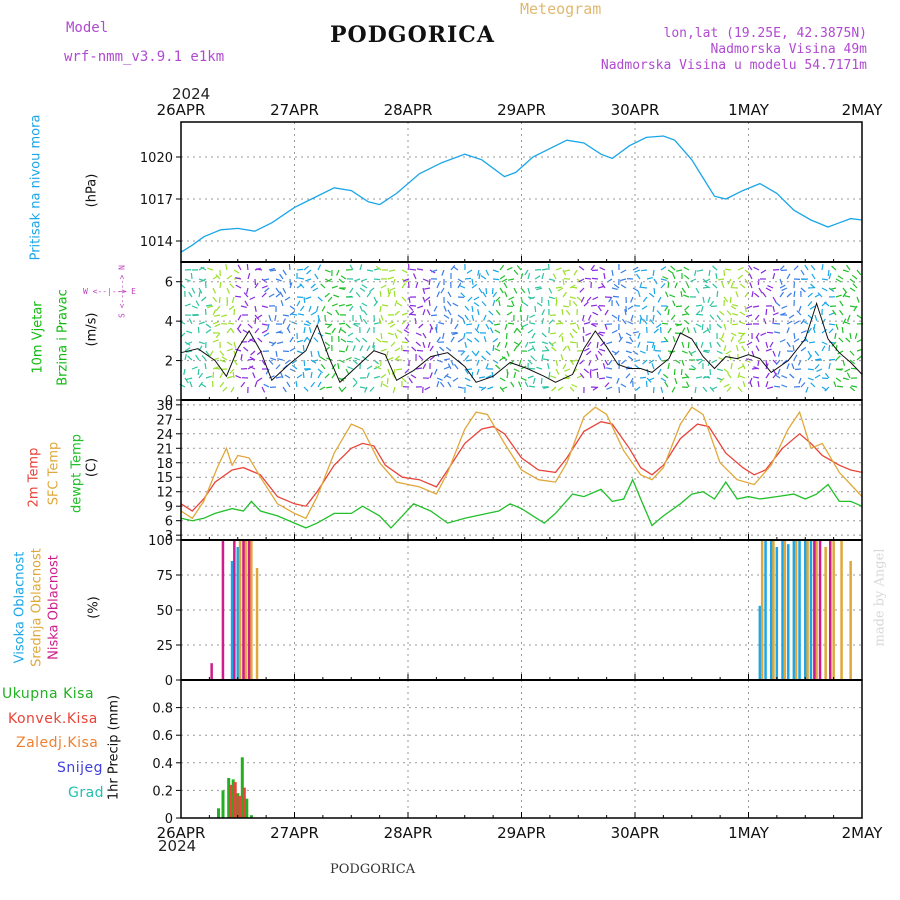 This screenshot has width=900, height=900. Describe the element at coordinates (164, 478) in the screenshot. I see `temperature-ytick-label: 15` at that location.